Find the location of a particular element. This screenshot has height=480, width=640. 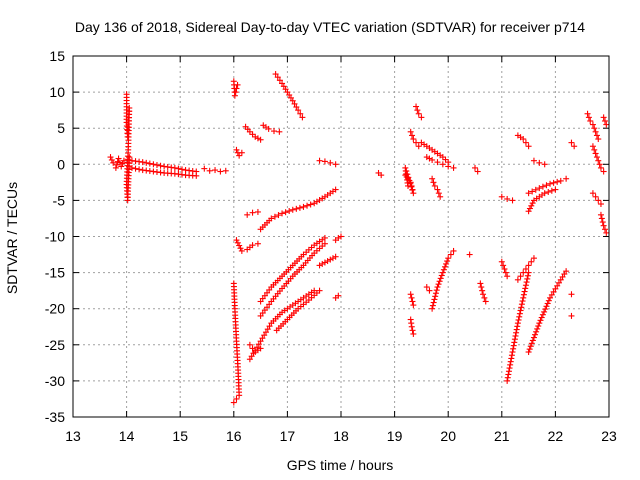

series-s32 is located at coordinates (412, 300).